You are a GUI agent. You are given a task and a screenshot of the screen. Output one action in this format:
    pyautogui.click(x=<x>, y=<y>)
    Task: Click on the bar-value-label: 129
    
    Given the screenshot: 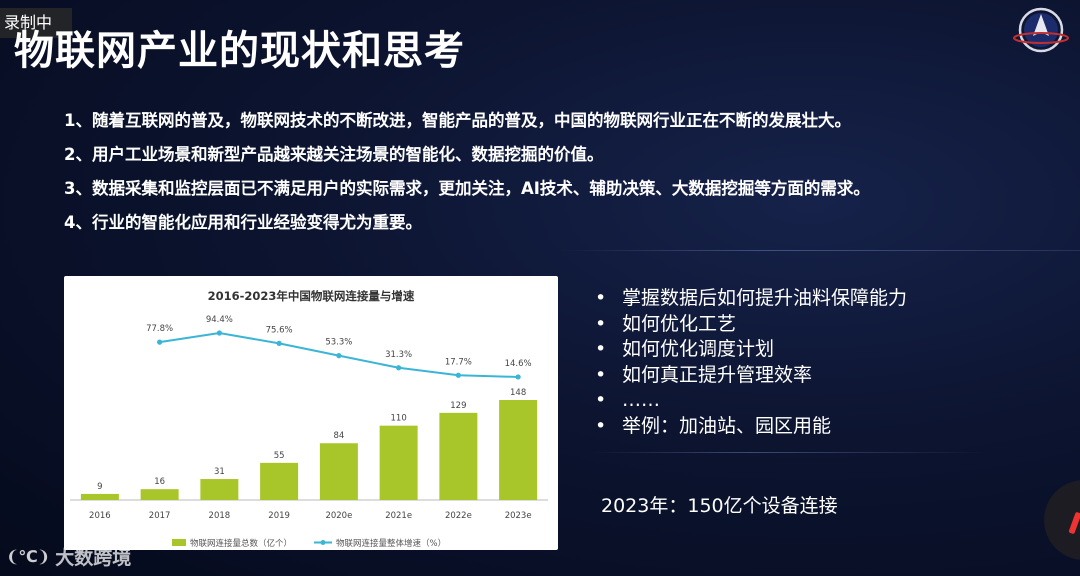 What is the action you would take?
    pyautogui.click(x=458, y=406)
    